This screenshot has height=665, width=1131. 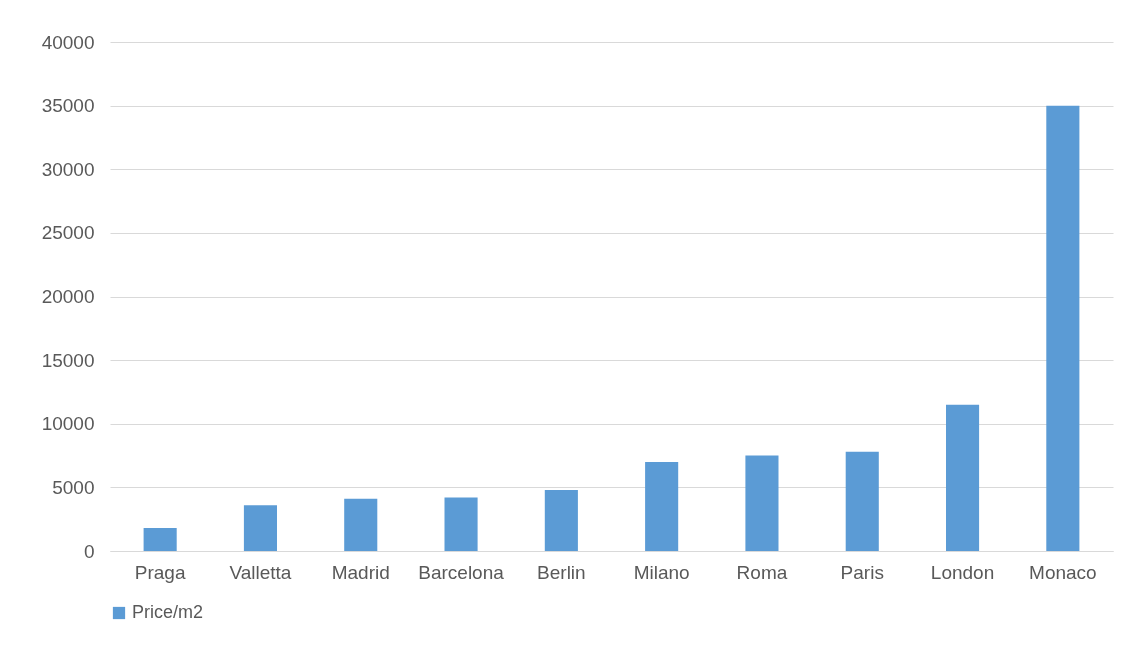 What do you see at coordinates (73, 487) in the screenshot?
I see `y-tick-label: 5000` at bounding box center [73, 487].